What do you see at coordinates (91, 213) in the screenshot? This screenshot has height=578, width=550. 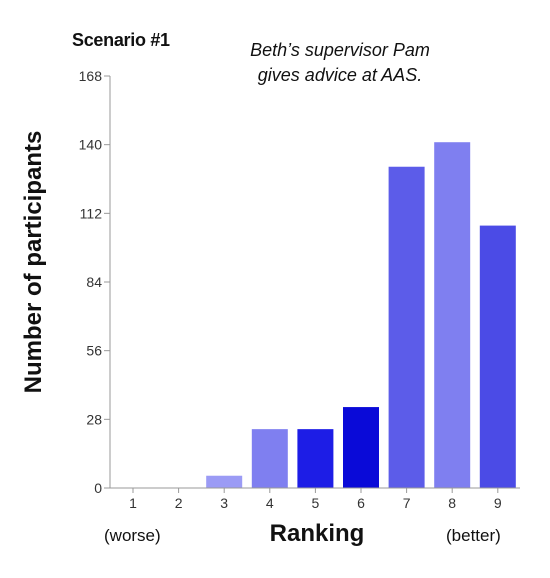 I see `y-tick-label: 112` at bounding box center [91, 213].